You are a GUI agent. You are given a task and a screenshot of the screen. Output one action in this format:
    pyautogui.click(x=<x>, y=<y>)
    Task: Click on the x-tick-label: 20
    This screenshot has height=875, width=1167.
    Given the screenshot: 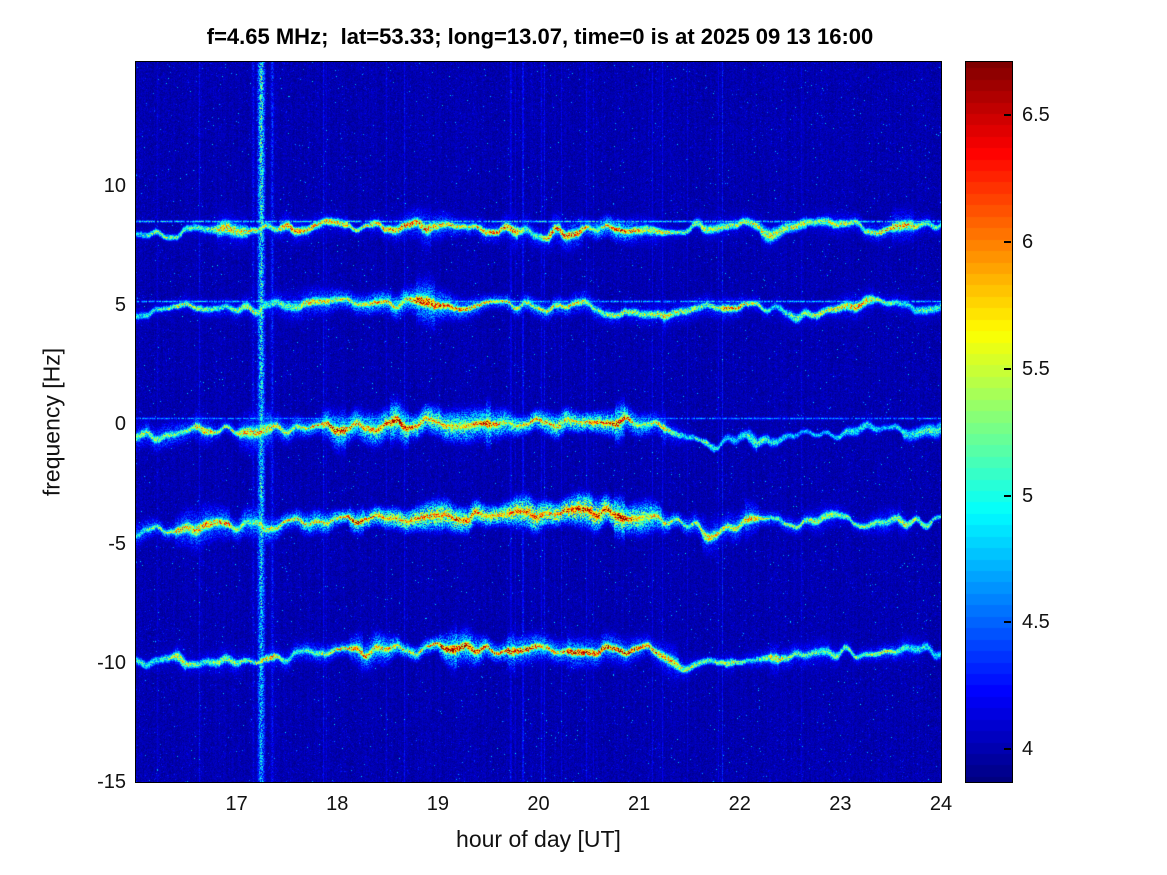 What is the action you would take?
    pyautogui.click(x=538, y=804)
    